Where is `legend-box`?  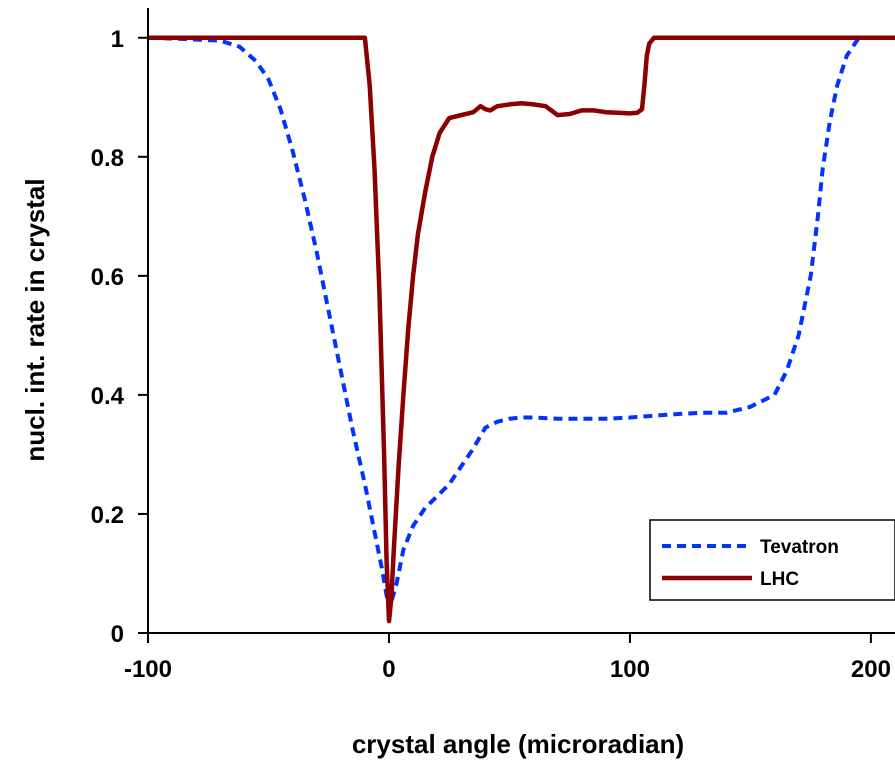
legend-box is located at coordinates (772, 560).